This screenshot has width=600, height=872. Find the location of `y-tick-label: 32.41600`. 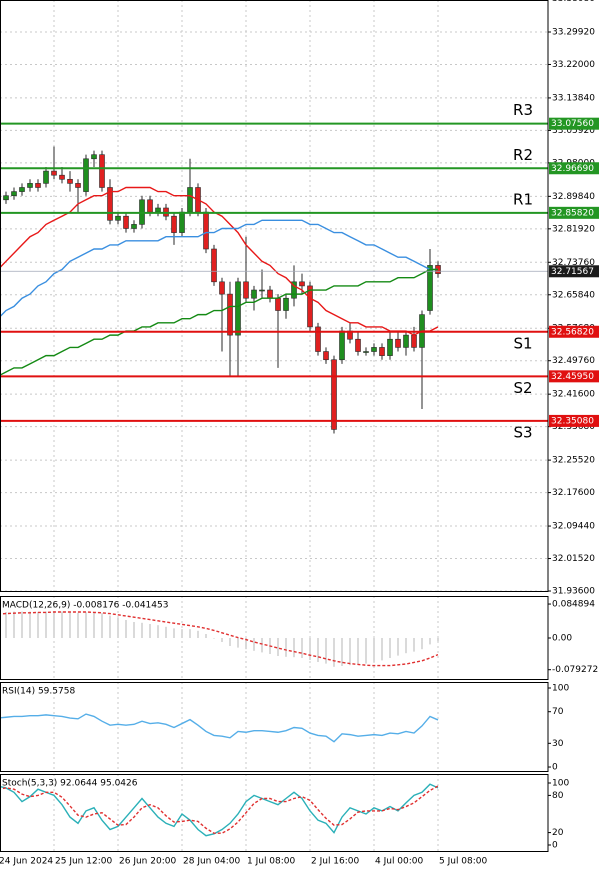

y-tick-label: 32.41600 is located at coordinates (573, 395).